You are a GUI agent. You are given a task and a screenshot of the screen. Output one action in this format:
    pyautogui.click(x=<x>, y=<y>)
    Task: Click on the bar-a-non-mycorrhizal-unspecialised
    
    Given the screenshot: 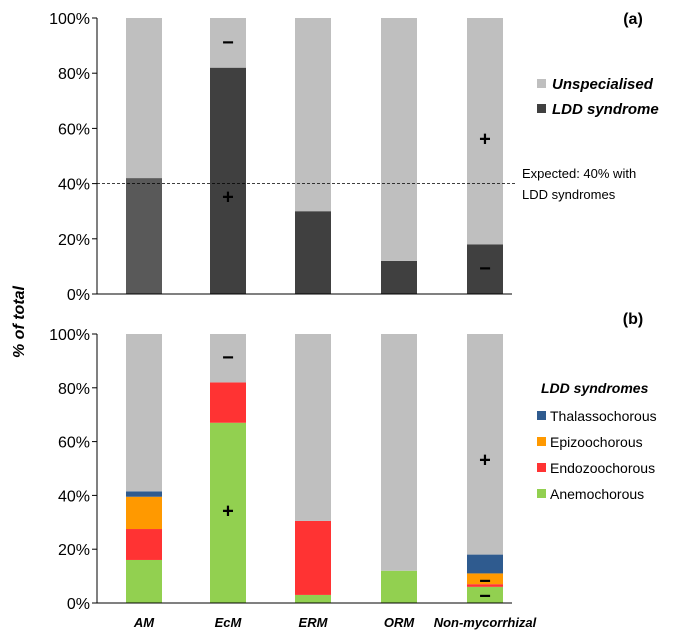 What is the action you would take?
    pyautogui.click(x=485, y=131)
    